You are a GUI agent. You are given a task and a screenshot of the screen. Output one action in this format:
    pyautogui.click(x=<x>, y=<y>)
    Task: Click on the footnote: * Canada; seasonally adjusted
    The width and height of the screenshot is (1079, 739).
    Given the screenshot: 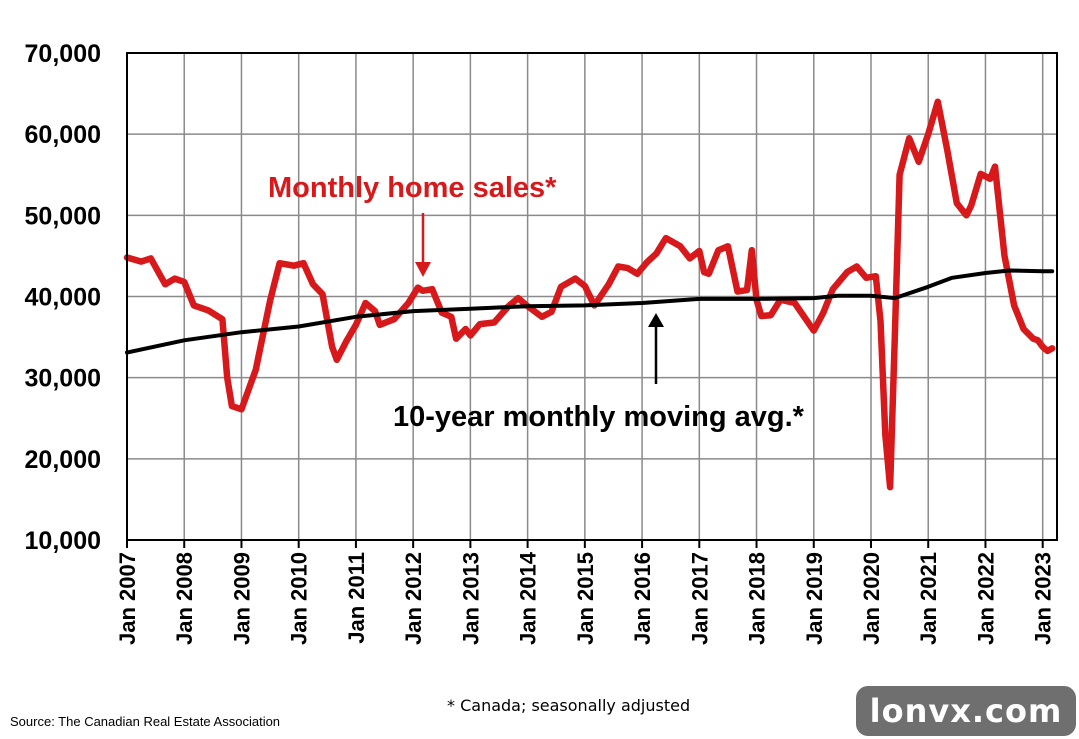 What is the action you would take?
    pyautogui.click(x=569, y=705)
    